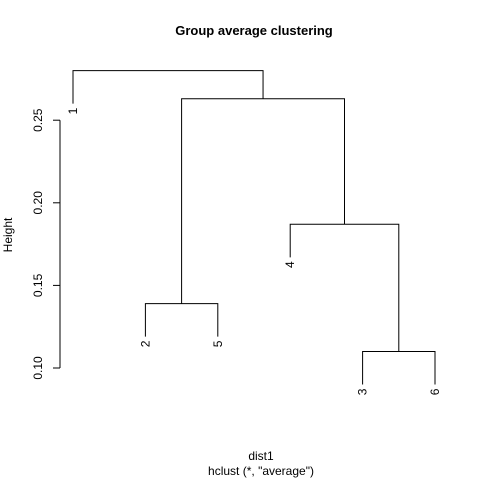 The width and height of the screenshot is (480, 480). Describe the element at coordinates (73, 110) in the screenshot. I see `leaf-label: 1` at that location.